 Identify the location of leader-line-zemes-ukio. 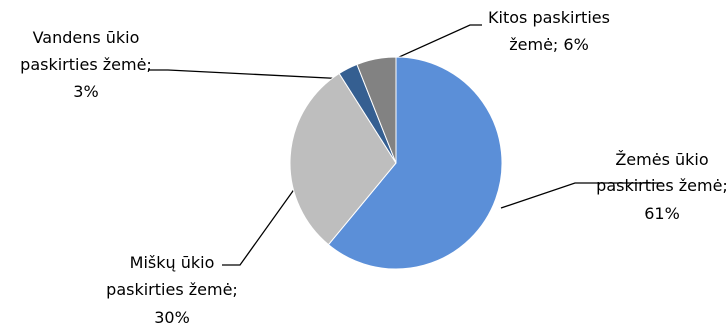
(581, 195).